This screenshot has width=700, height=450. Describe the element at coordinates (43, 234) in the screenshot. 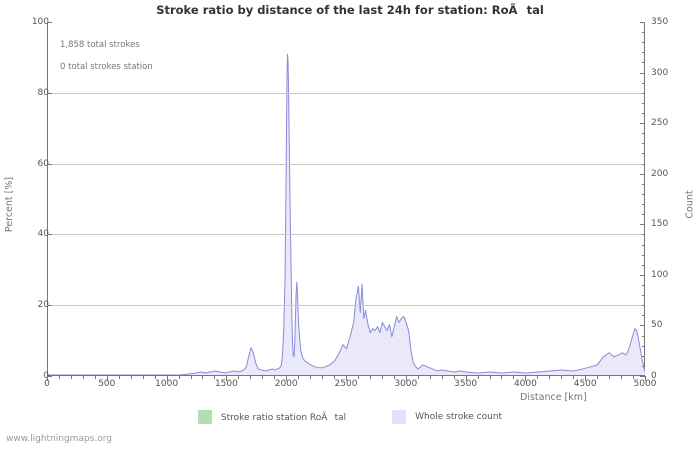

I see `y-axis-left-tick-label: 40` at that location.